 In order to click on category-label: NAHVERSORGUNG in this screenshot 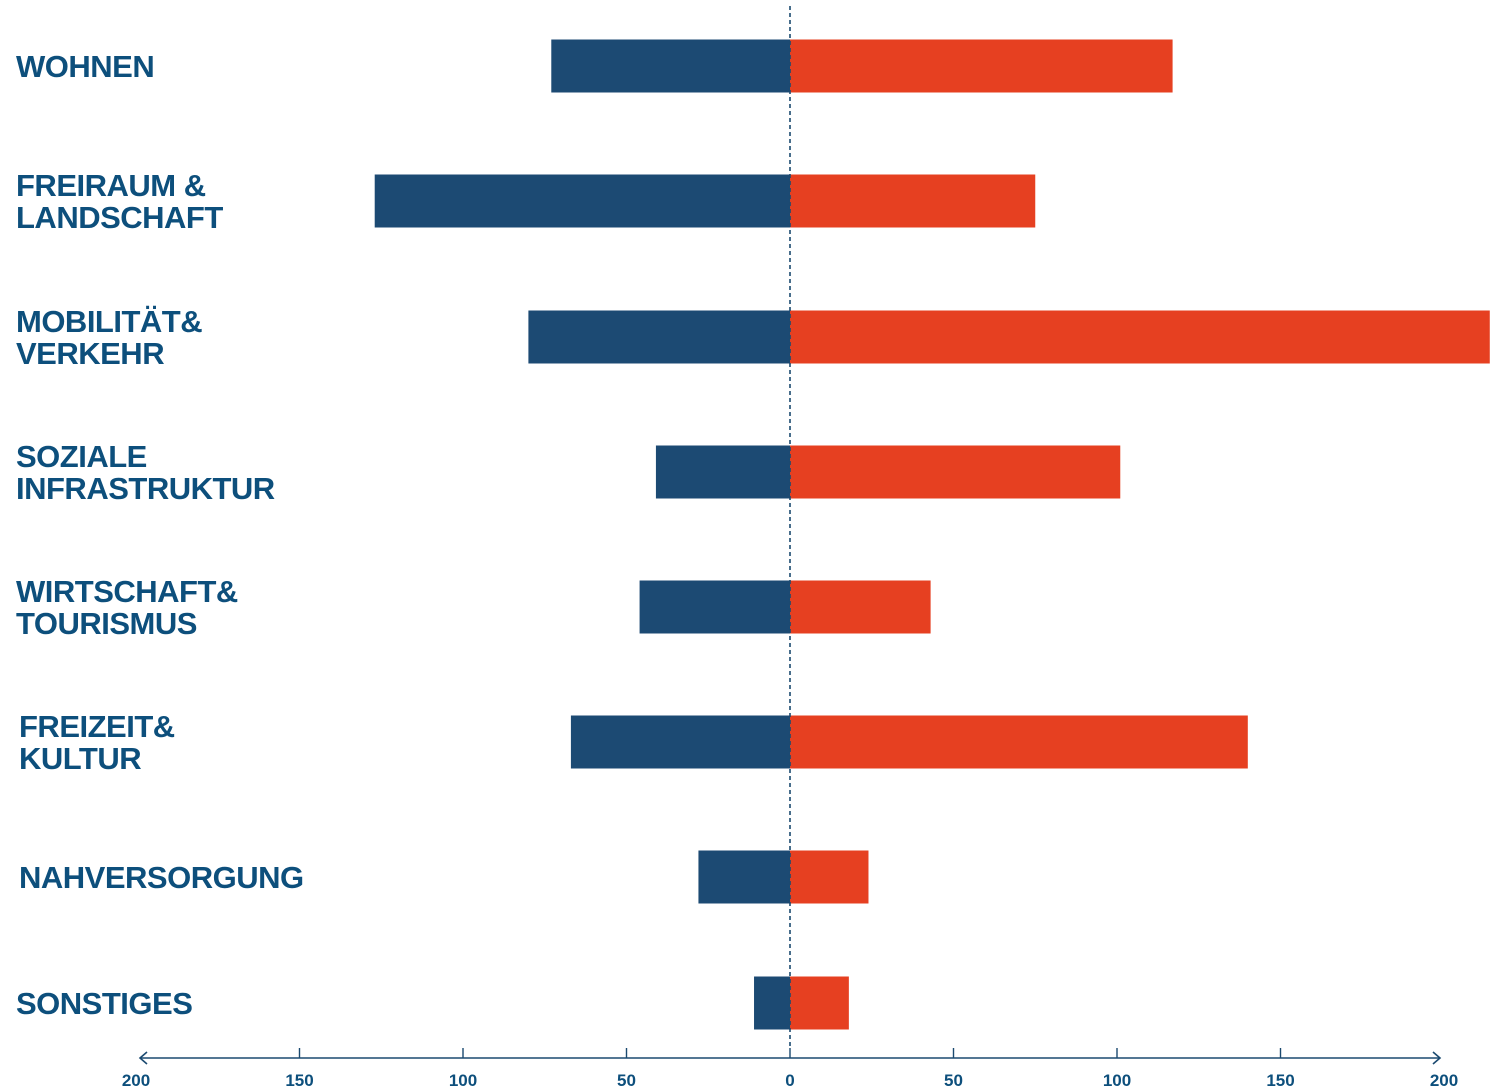, I will do `click(161, 877)`.